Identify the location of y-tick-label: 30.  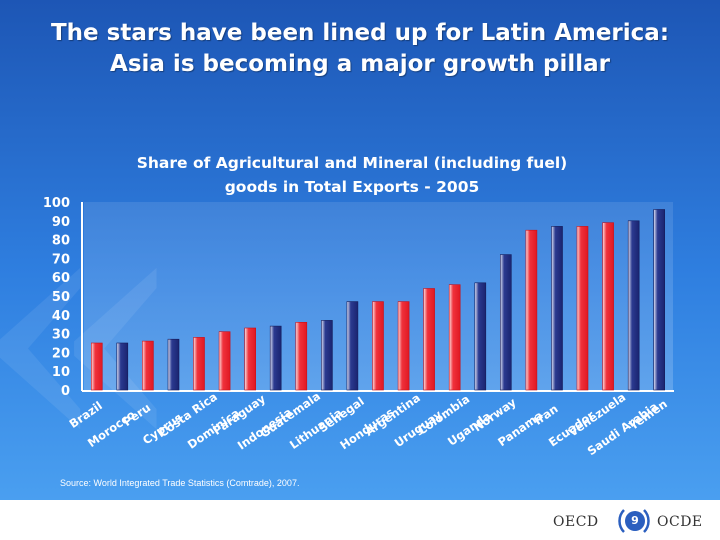
(61, 335).